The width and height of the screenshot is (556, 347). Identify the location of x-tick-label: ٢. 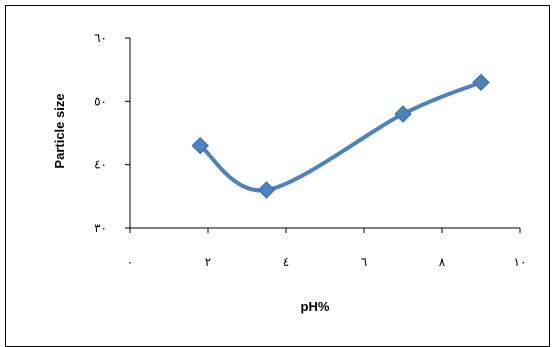
(208, 262).